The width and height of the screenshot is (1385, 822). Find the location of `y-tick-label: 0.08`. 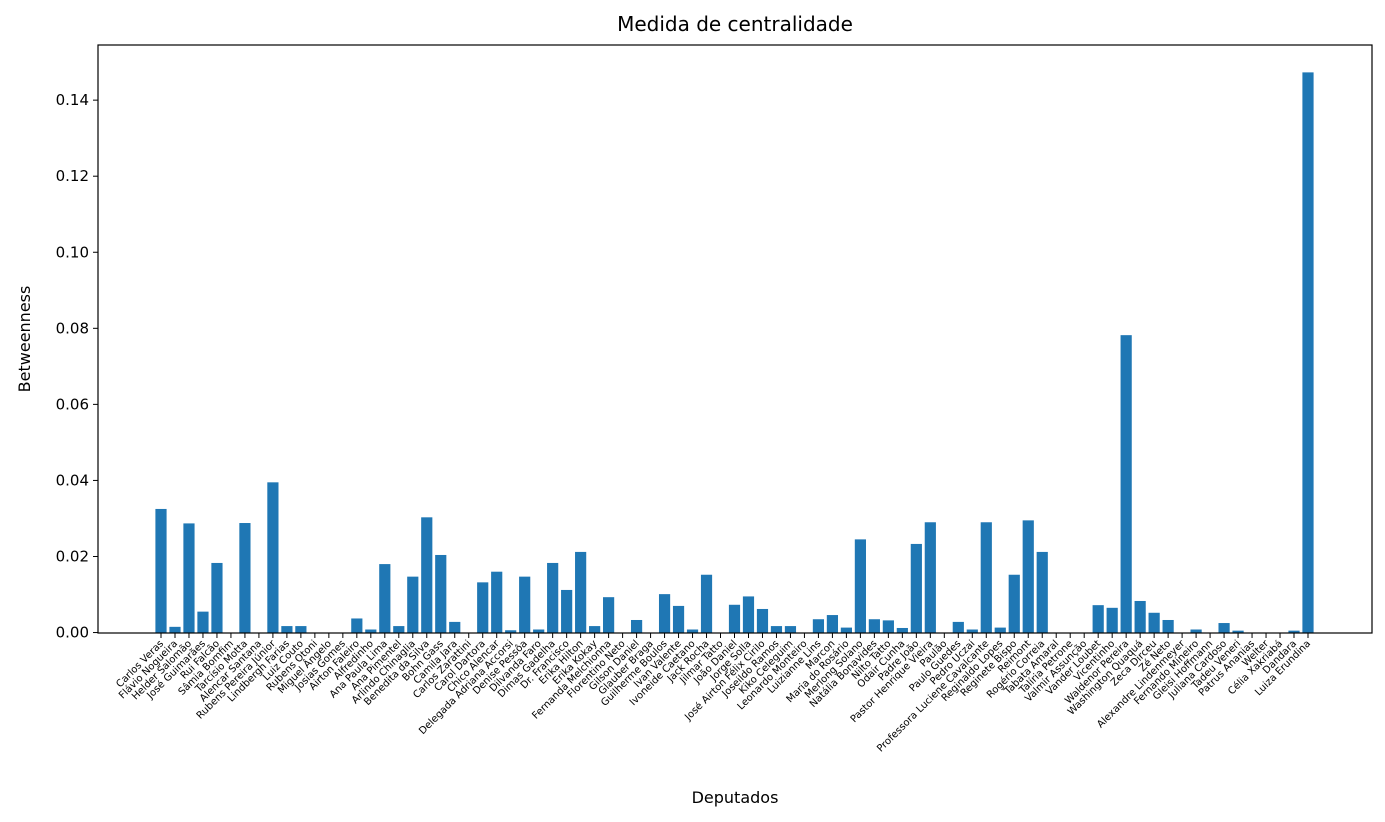

y-tick-label: 0.08 is located at coordinates (72, 328).